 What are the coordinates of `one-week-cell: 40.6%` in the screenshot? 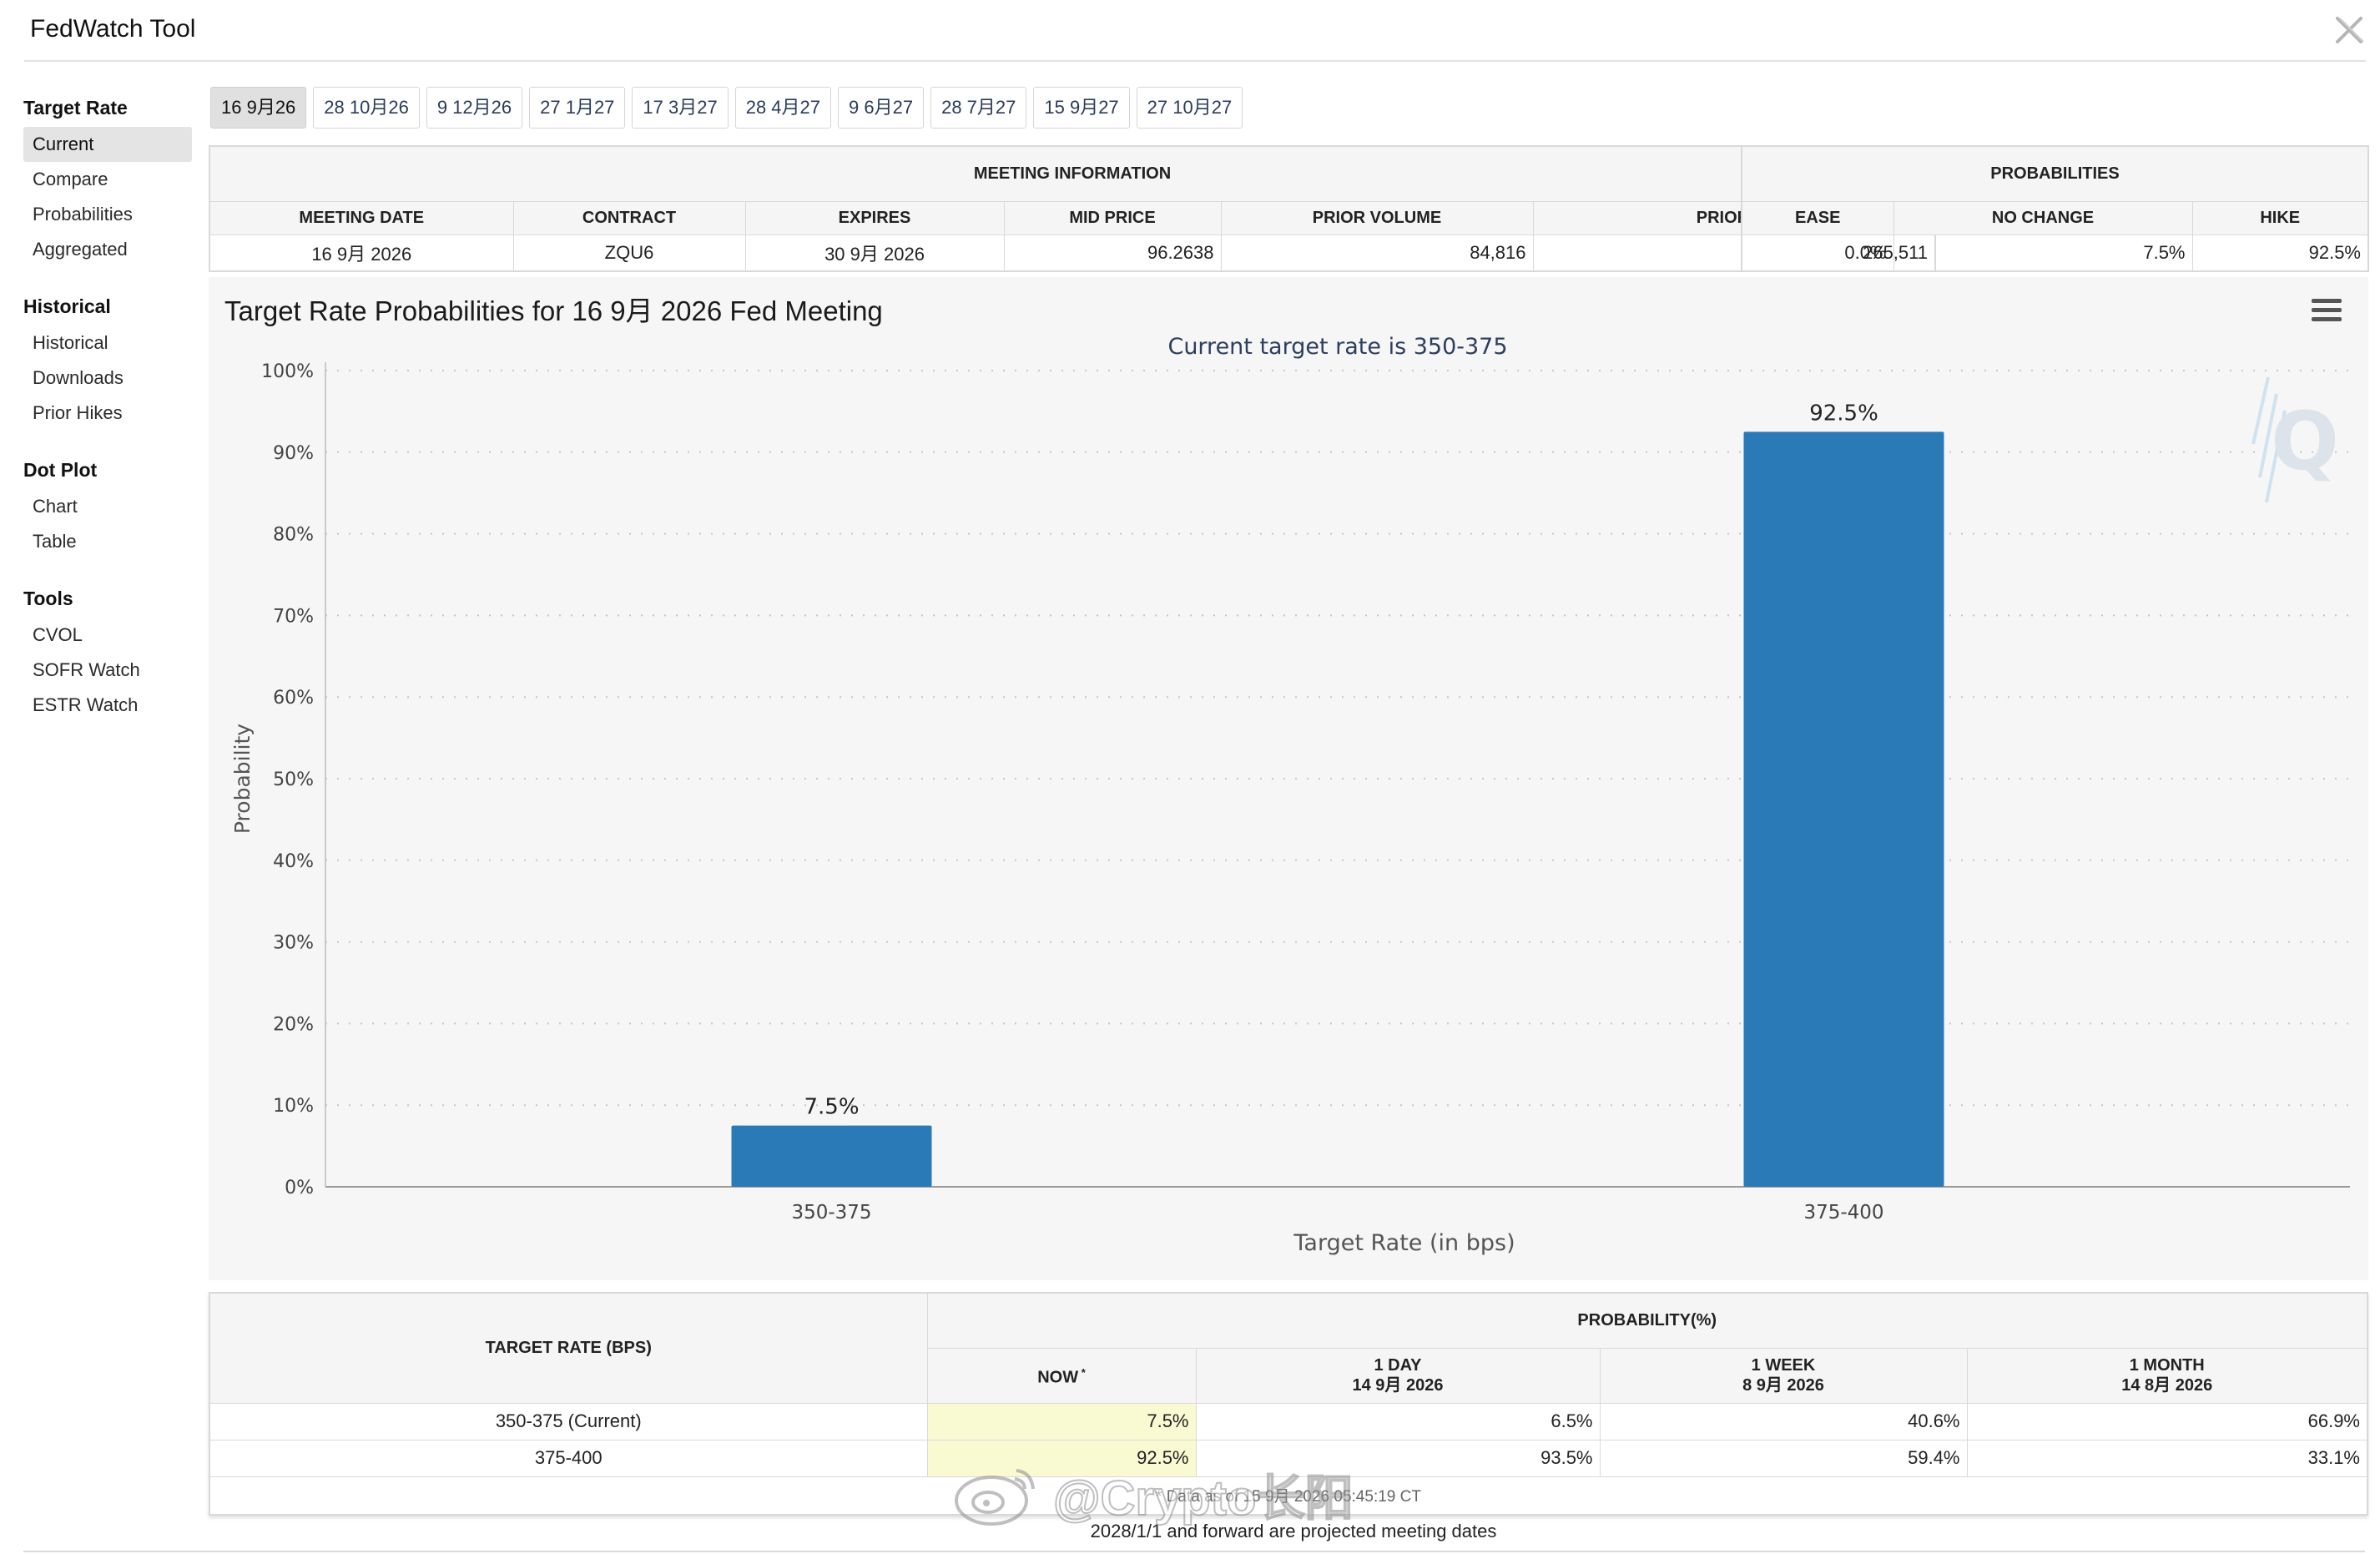 It's located at (1783, 1421).